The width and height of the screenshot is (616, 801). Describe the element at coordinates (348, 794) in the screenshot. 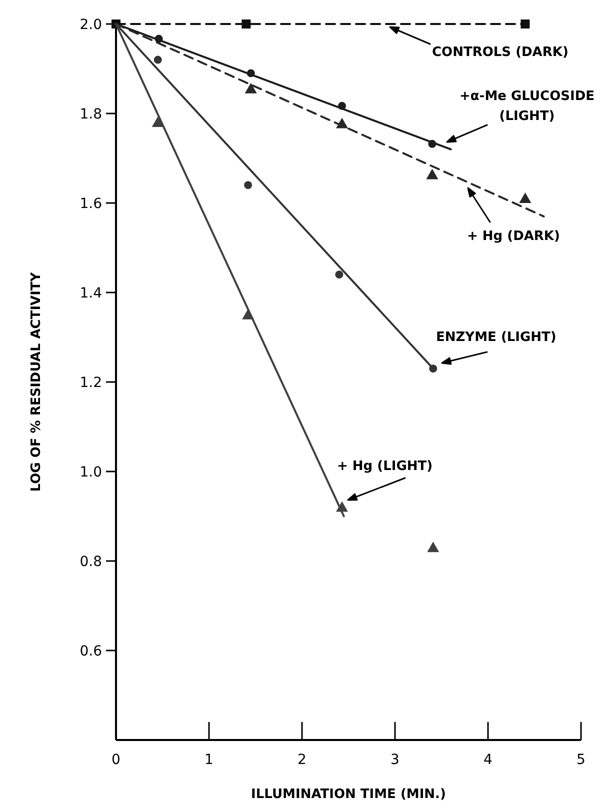

I see `x-axis-title: ILLUMINATION TIME (MIN.)` at that location.